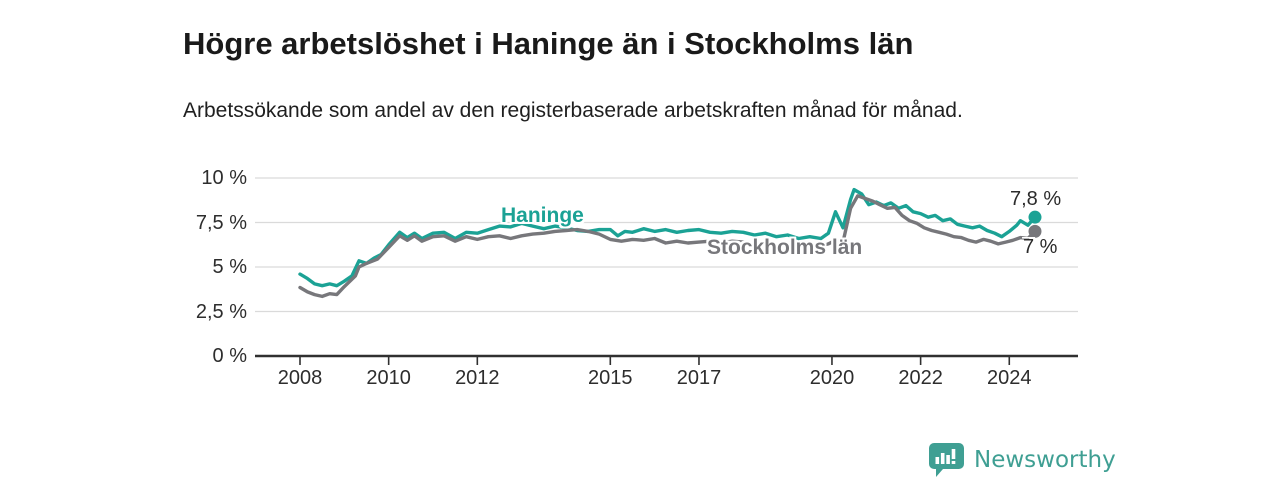 The image size is (1280, 480). Describe the element at coordinates (300, 378) in the screenshot. I see `x-tick-label: 2008` at that location.